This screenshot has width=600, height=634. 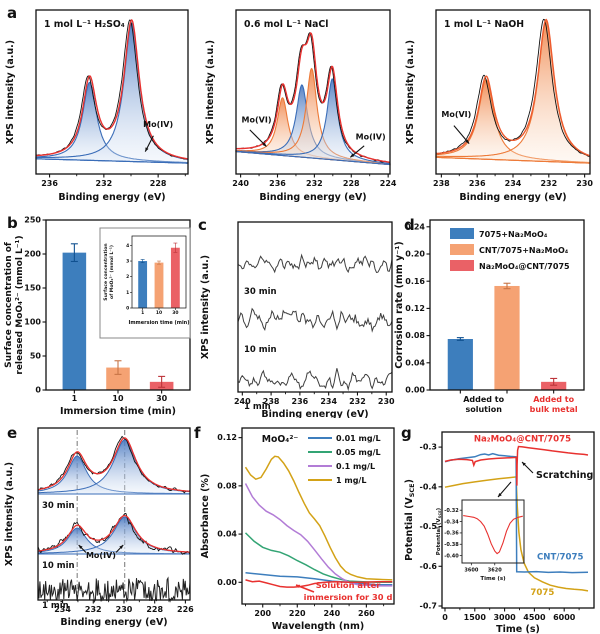 What do you see at coordinates (554, 409) in the screenshot?
I see `group-label: bulk metal` at bounding box center [554, 409].